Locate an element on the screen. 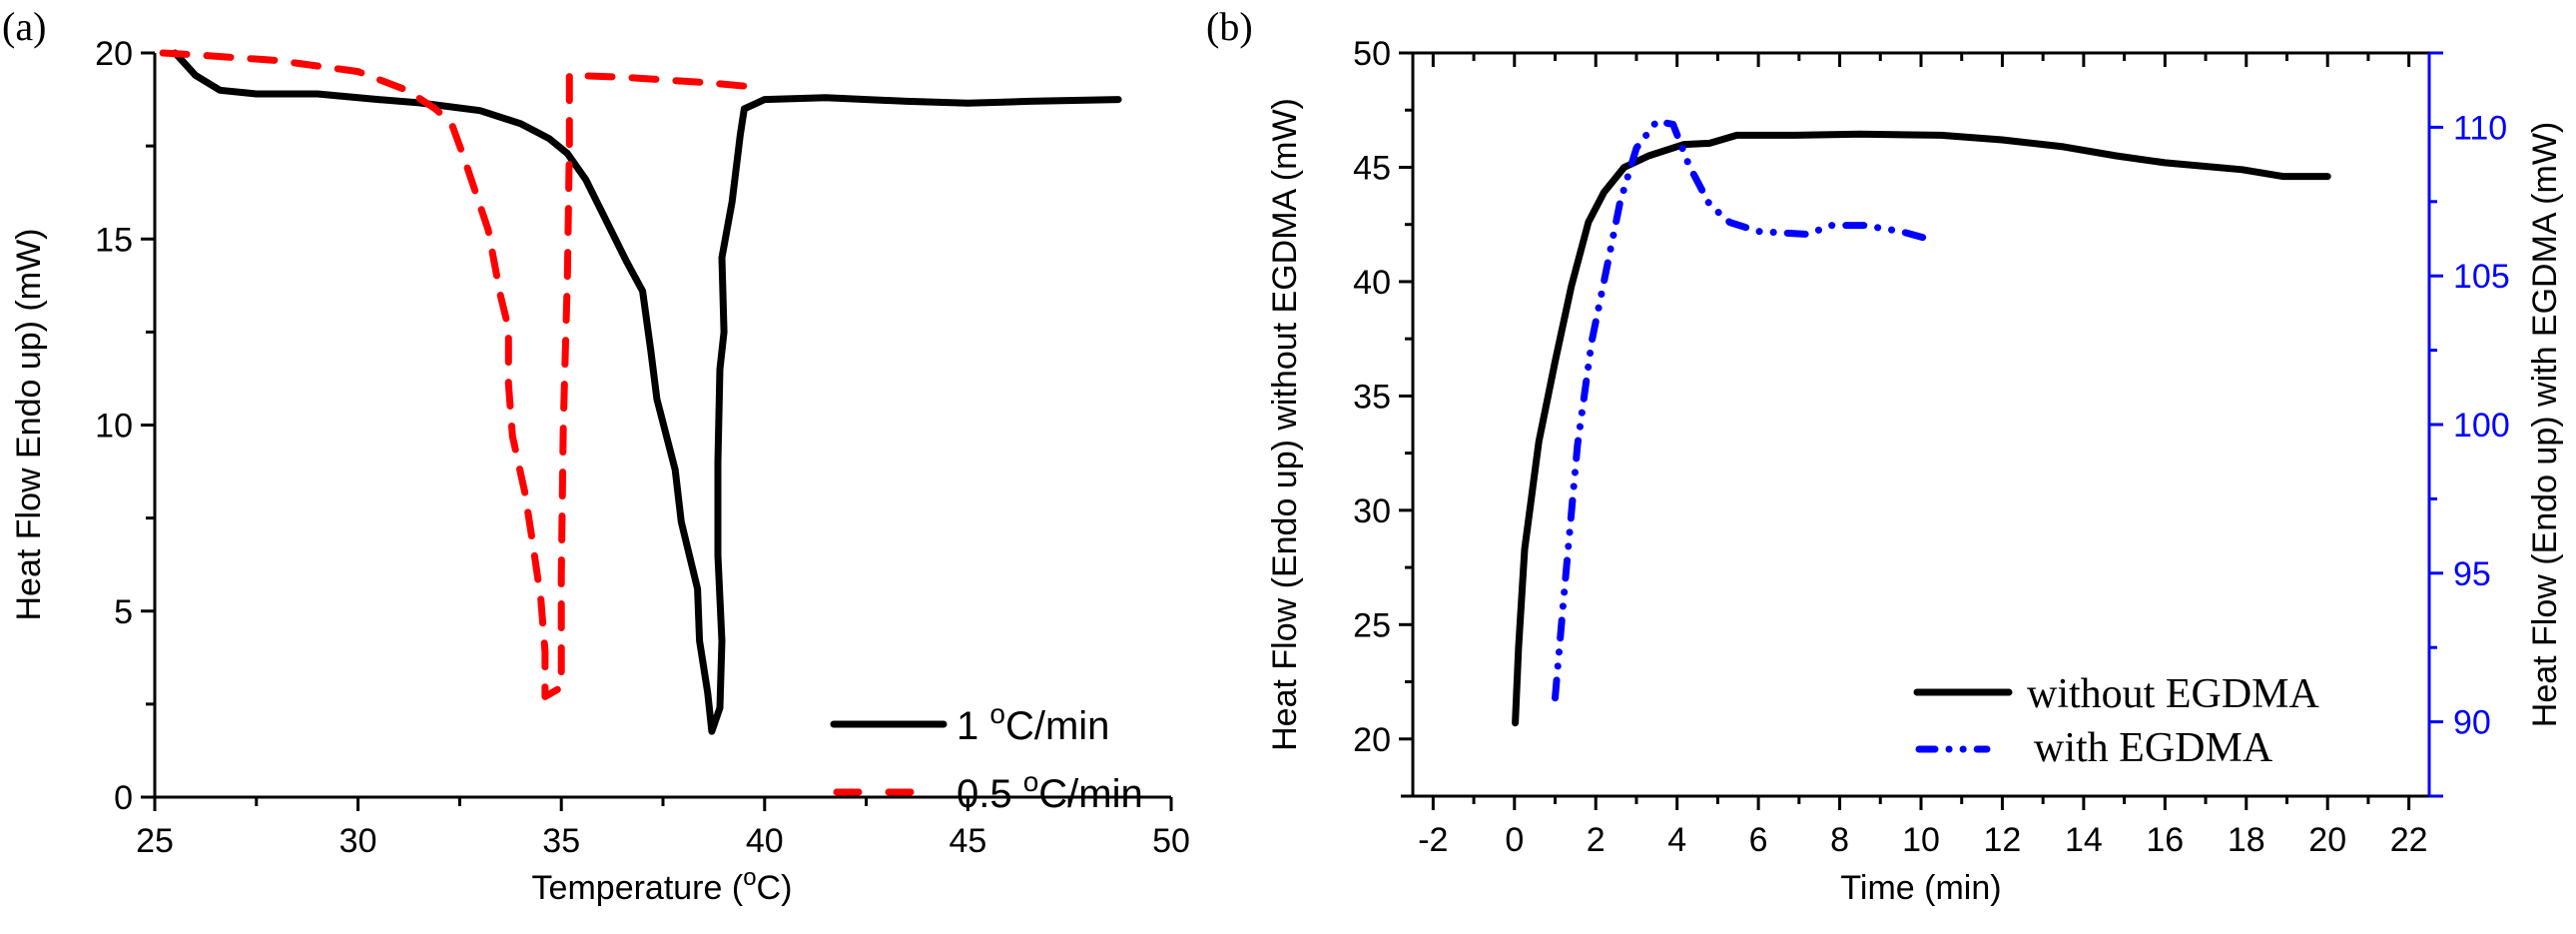  panel-a-x-axis-title: Temperature (oC) is located at coordinates (662, 885).